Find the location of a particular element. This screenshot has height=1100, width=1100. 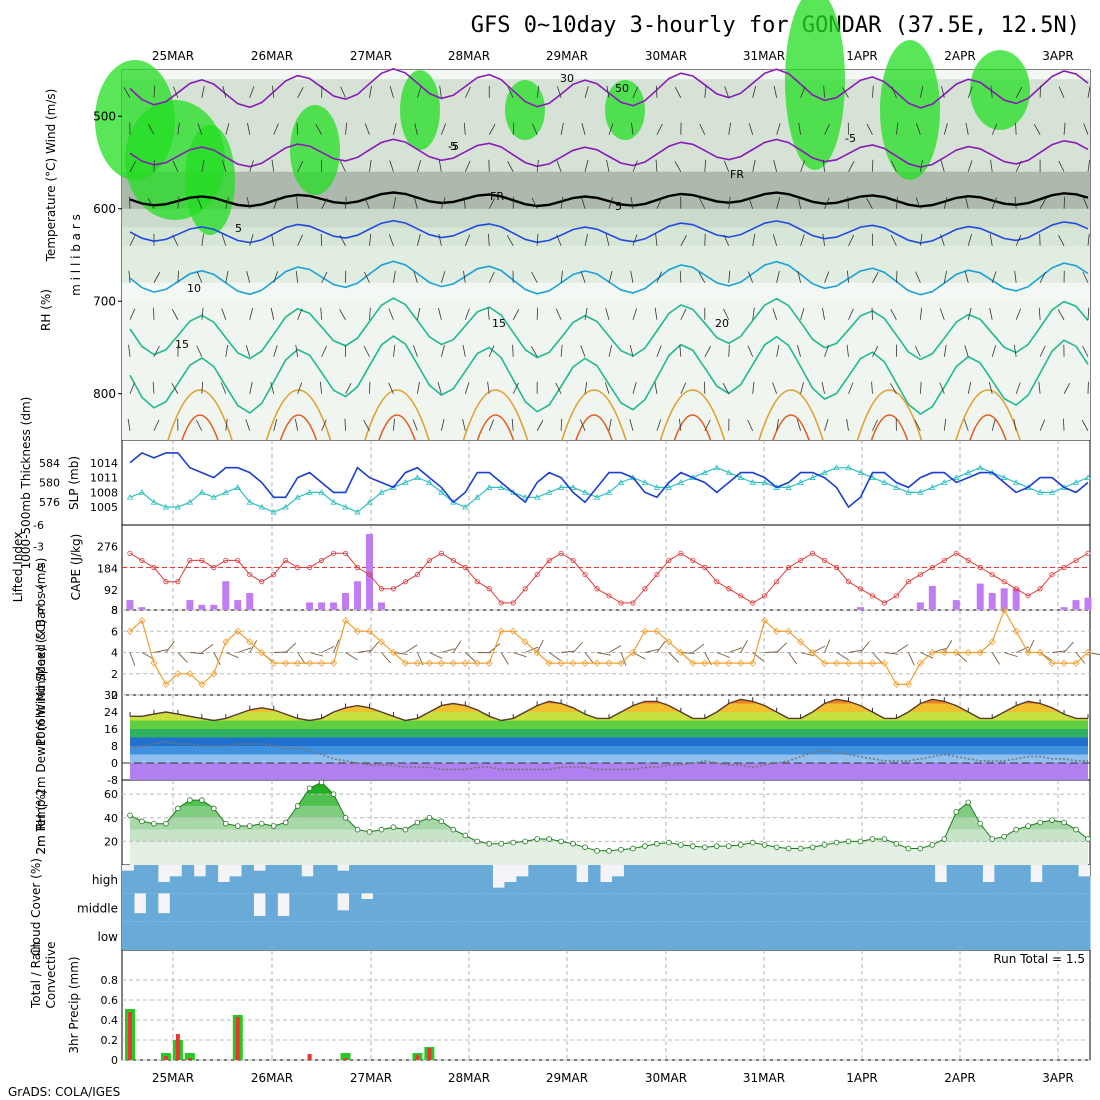

wind-tick-label: 6 is located at coordinates (114, 631).